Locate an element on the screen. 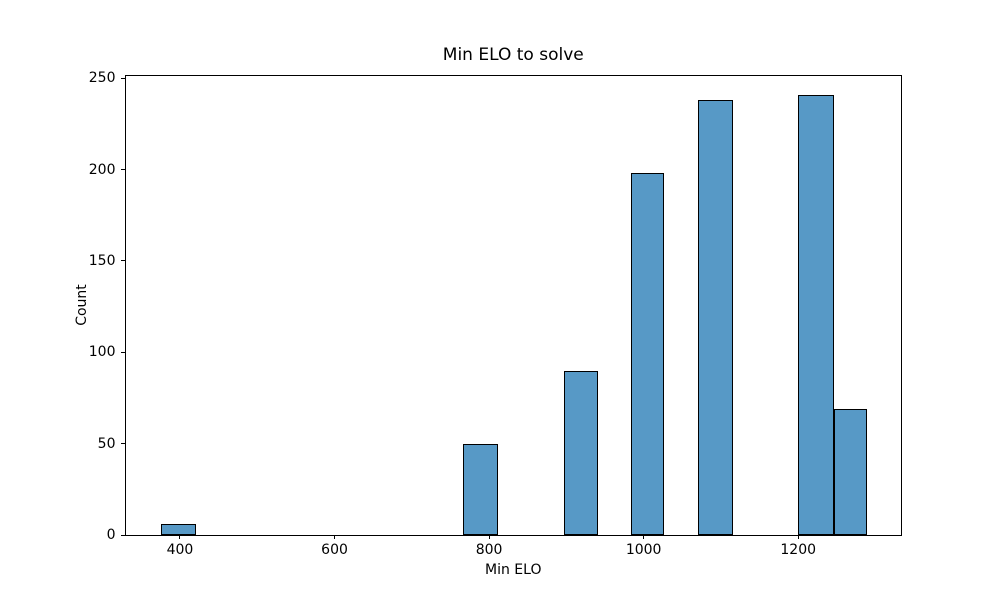 Image resolution: width=1000 pixels, height=600 pixels. y-tick-label: 50 is located at coordinates (106, 443).